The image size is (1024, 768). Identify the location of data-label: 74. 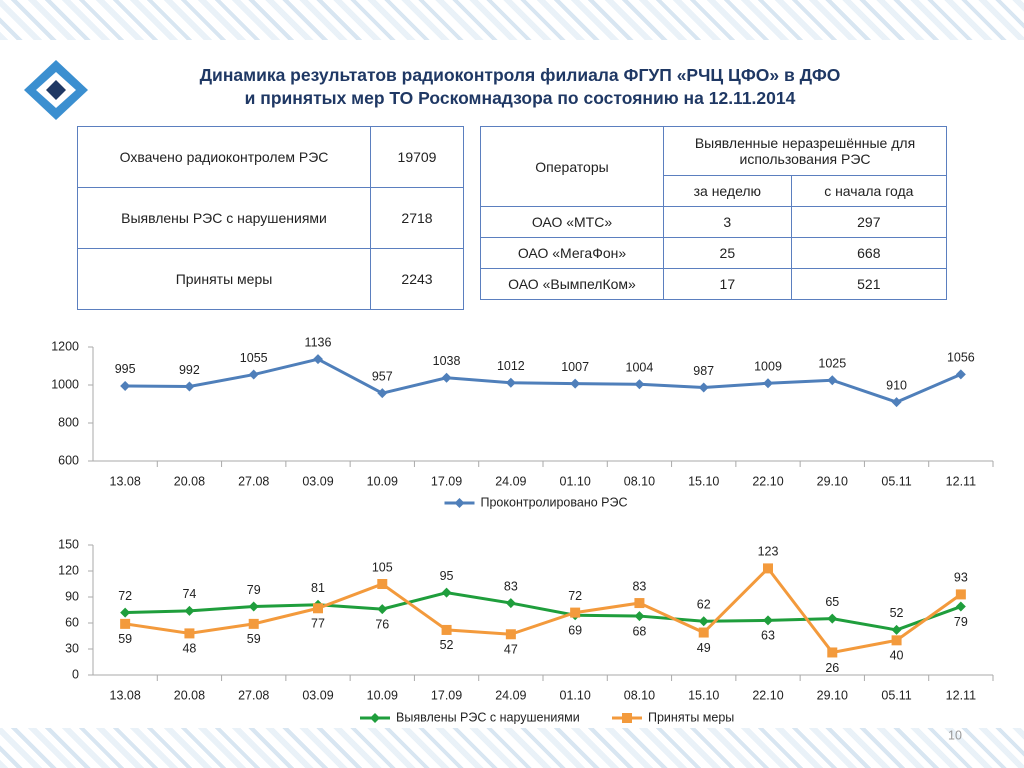
(189, 594).